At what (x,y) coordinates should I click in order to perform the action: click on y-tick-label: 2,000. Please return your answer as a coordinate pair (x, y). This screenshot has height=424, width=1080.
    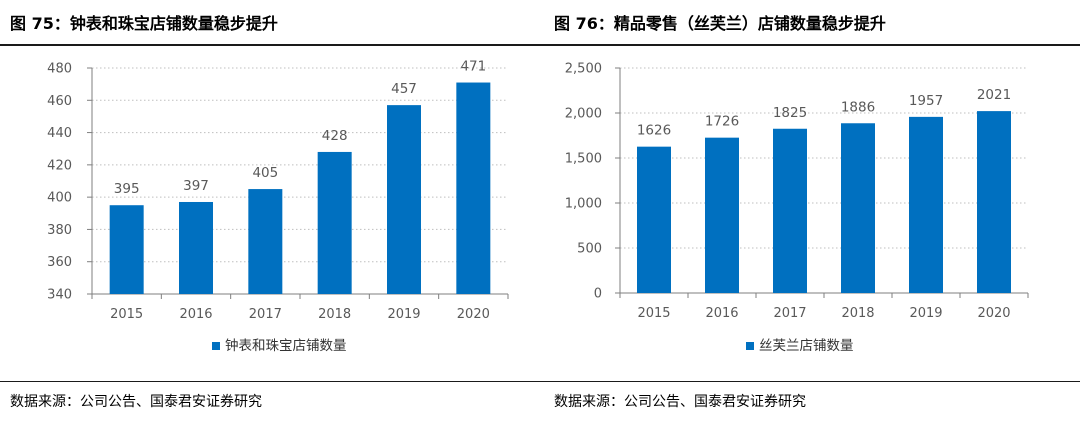
    Looking at the image, I should click on (583, 114).